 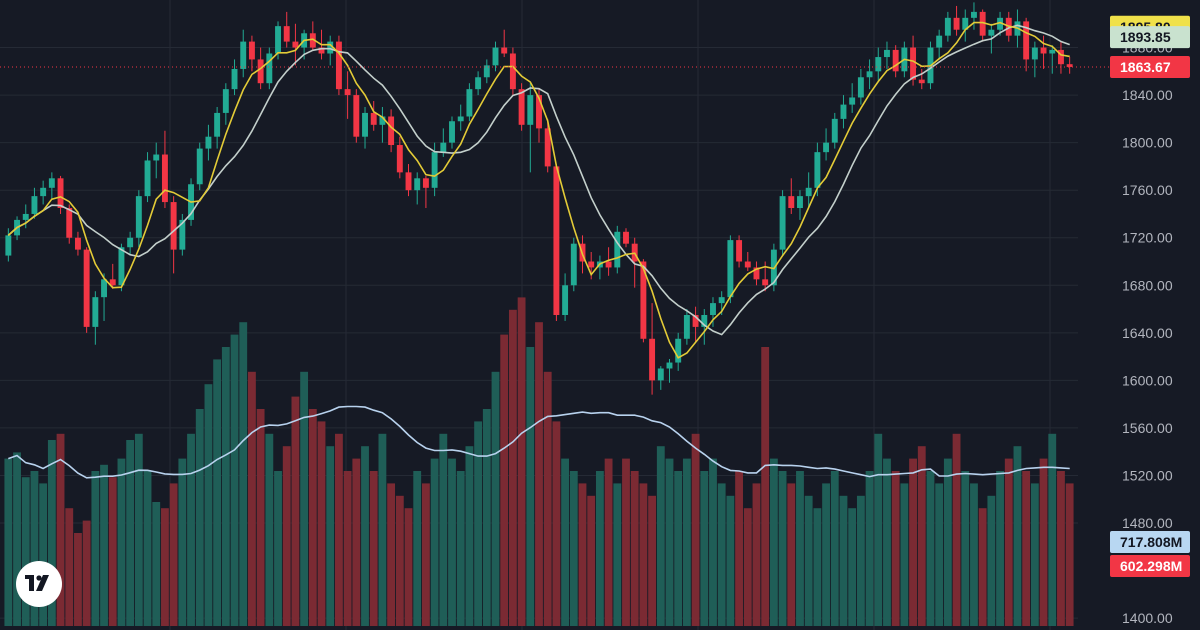 What do you see at coordinates (1147, 380) in the screenshot?
I see `price-tick-label: 1600.00` at bounding box center [1147, 380].